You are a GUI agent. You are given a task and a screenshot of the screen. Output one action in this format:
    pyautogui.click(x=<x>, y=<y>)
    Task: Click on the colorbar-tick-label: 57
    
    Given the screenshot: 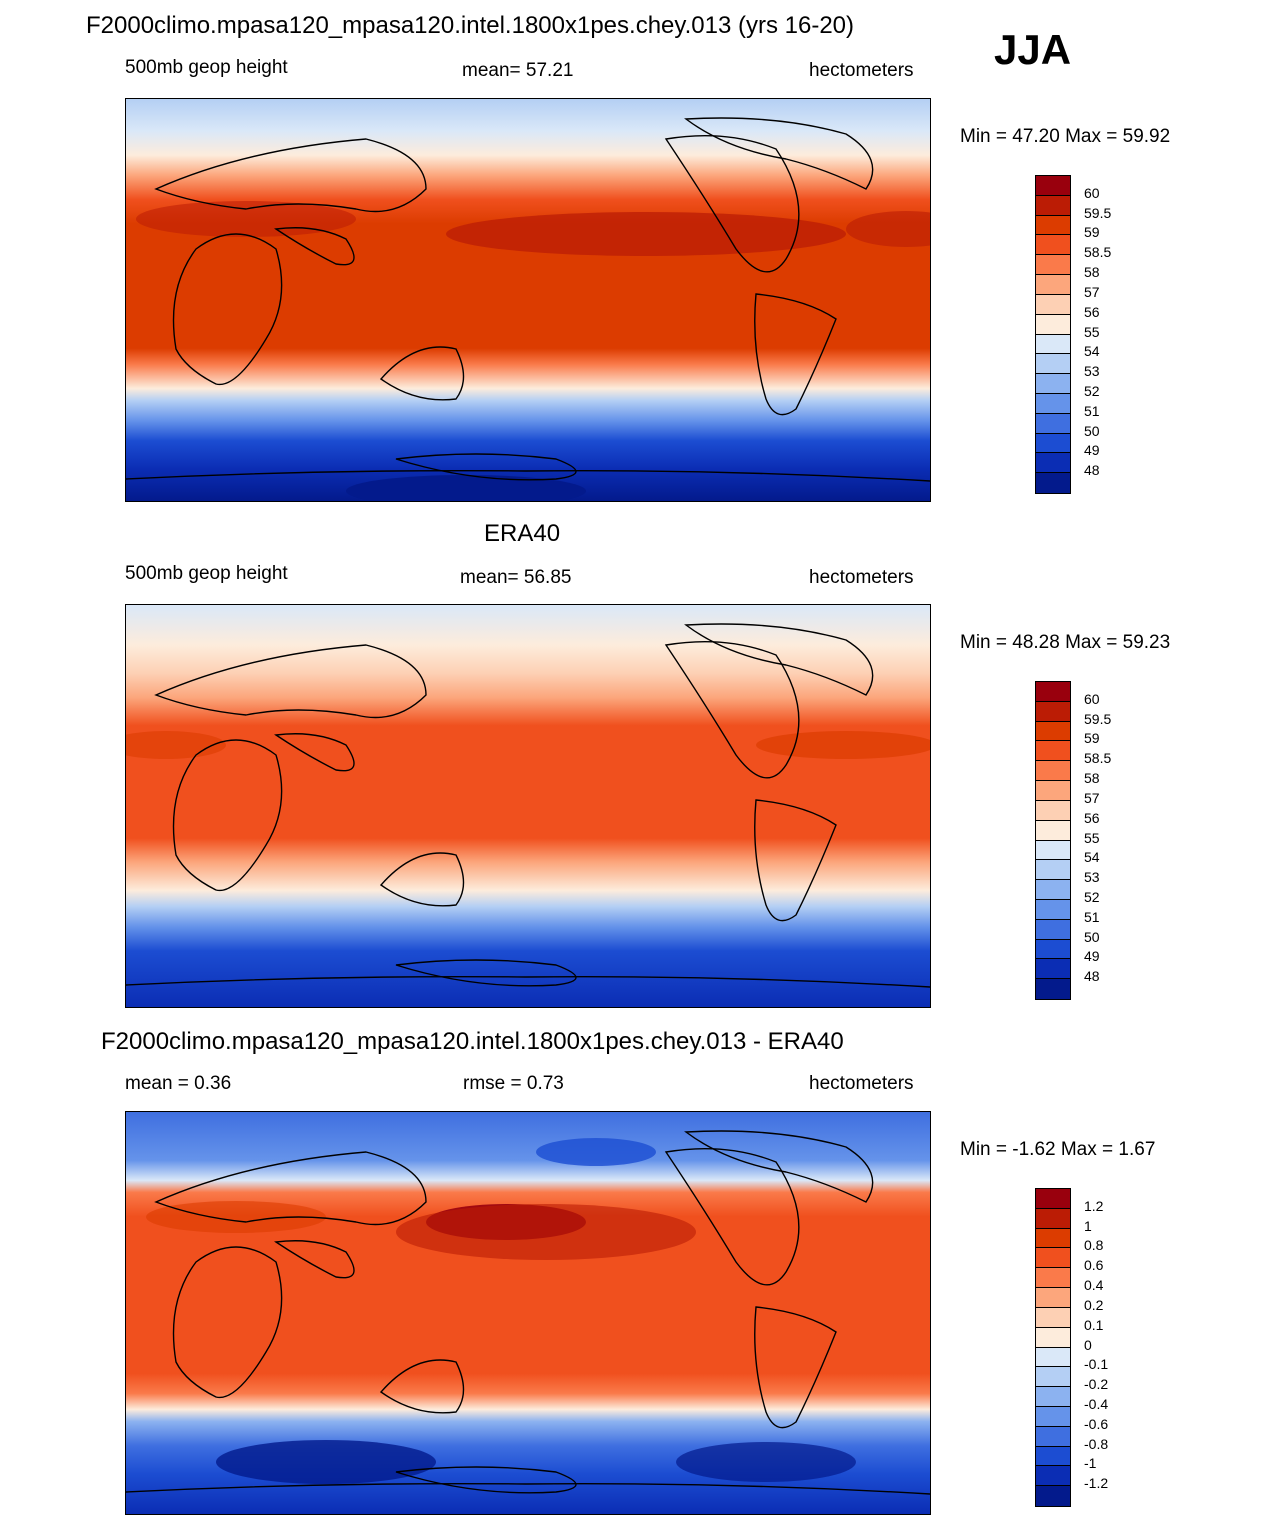 What is the action you would take?
    pyautogui.click(x=1092, y=291)
    